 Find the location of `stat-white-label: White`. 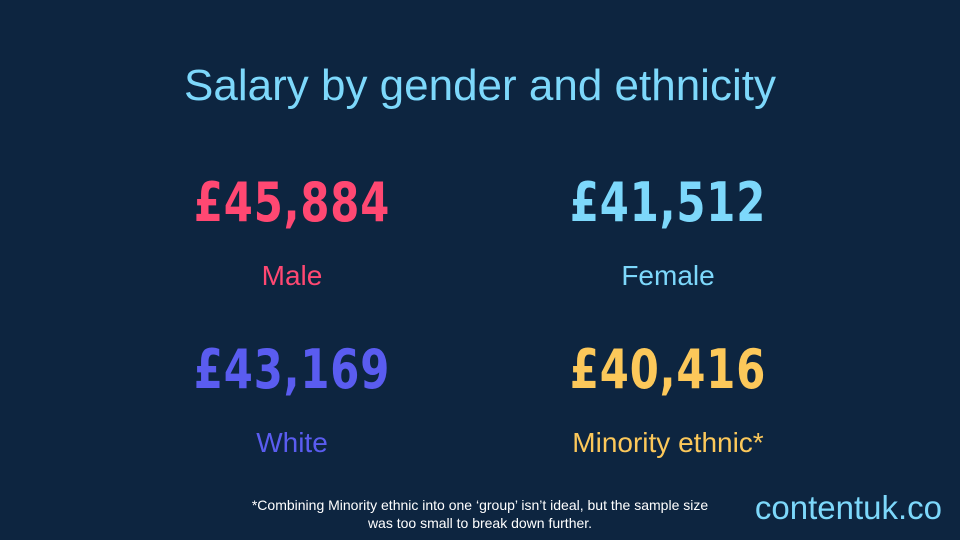

stat-white-label: White is located at coordinates (292, 442).